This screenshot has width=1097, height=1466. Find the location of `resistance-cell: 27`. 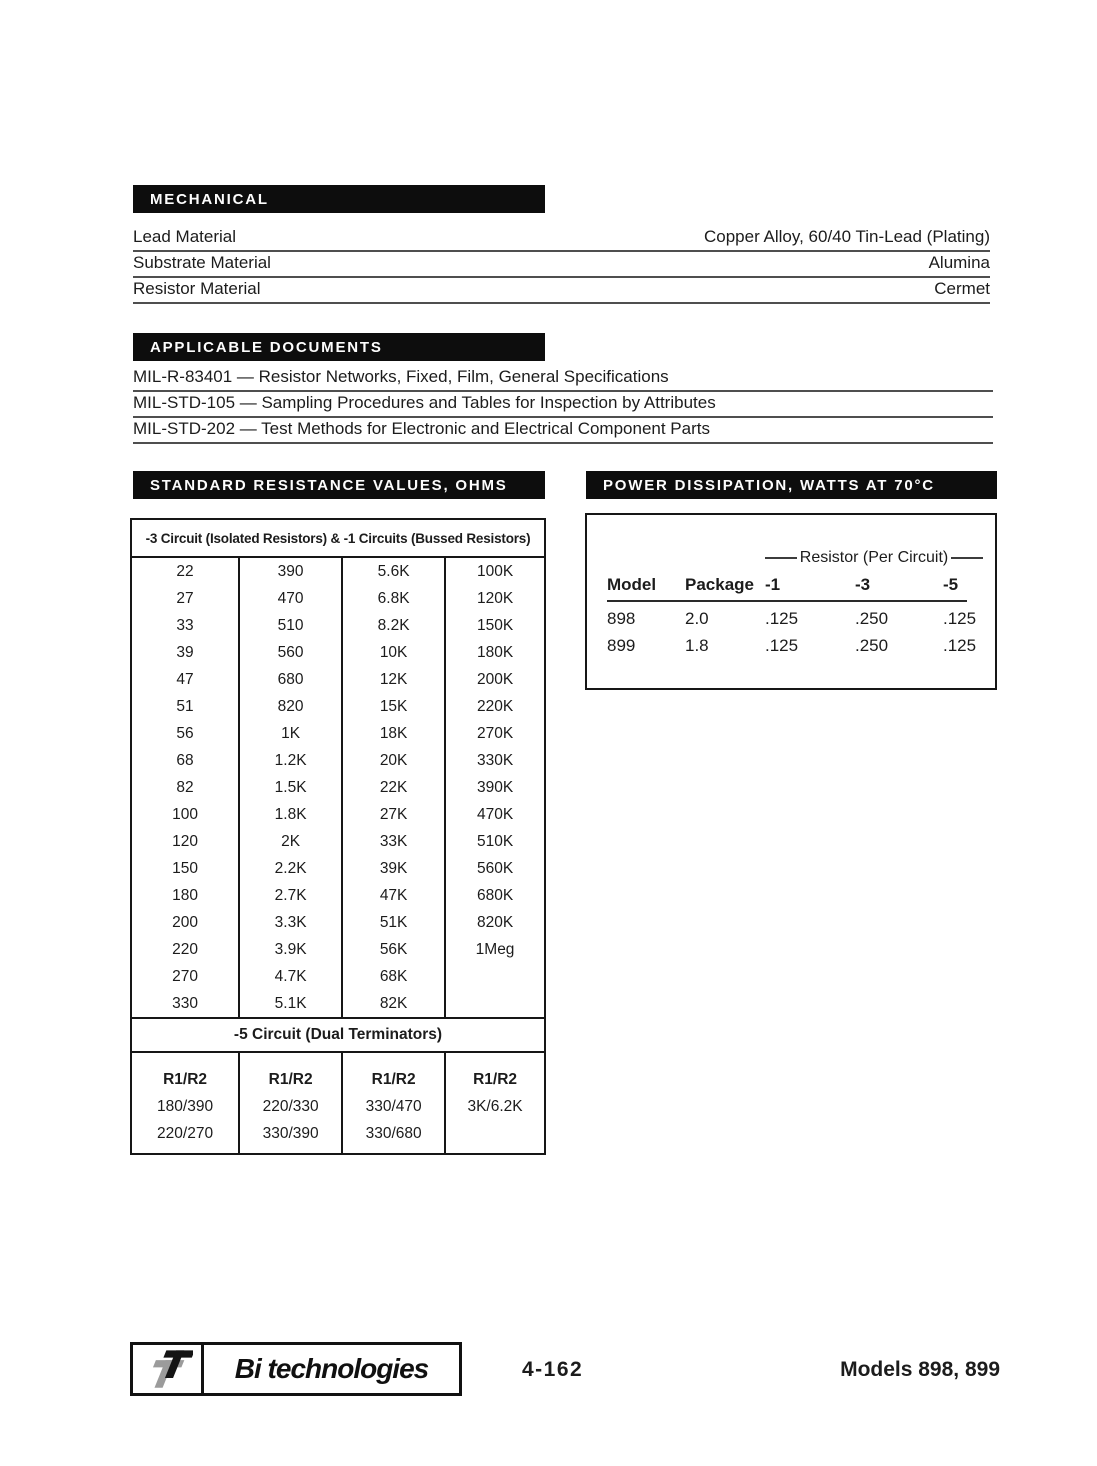

resistance-cell: 27 is located at coordinates (185, 598).